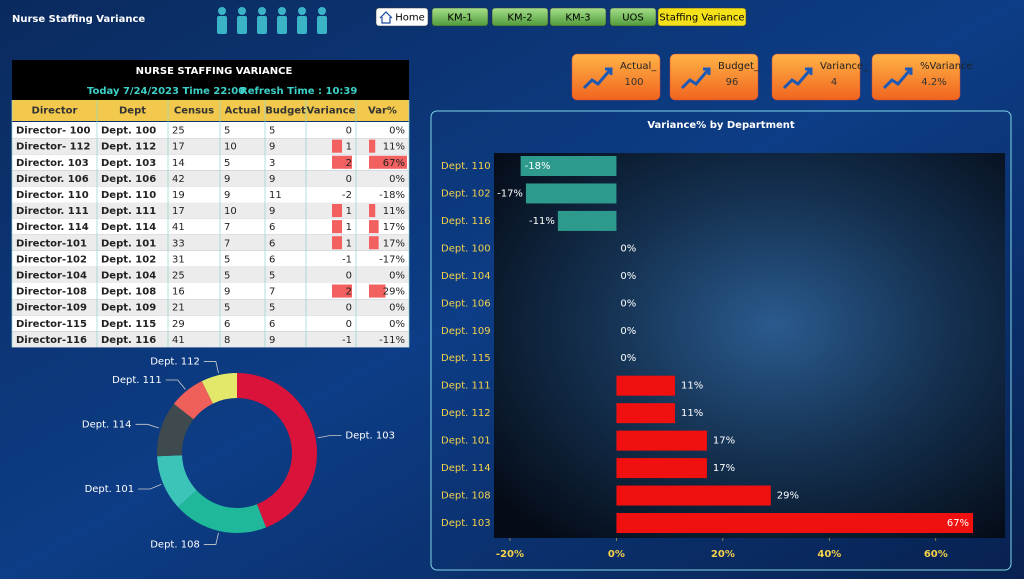 The width and height of the screenshot is (1024, 583). I want to click on kpi-value: 100, so click(633, 82).